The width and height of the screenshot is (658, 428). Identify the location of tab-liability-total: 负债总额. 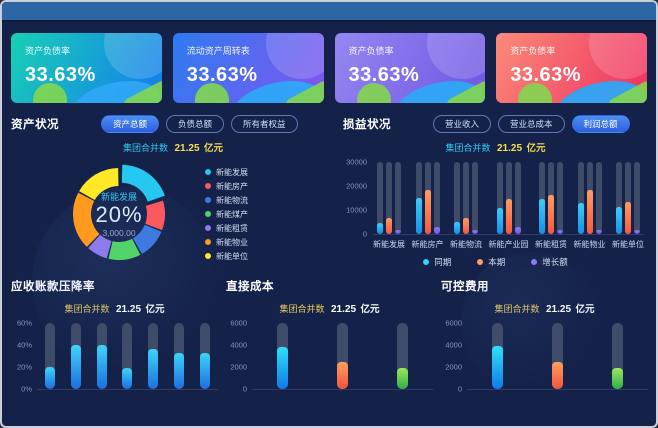
(195, 124).